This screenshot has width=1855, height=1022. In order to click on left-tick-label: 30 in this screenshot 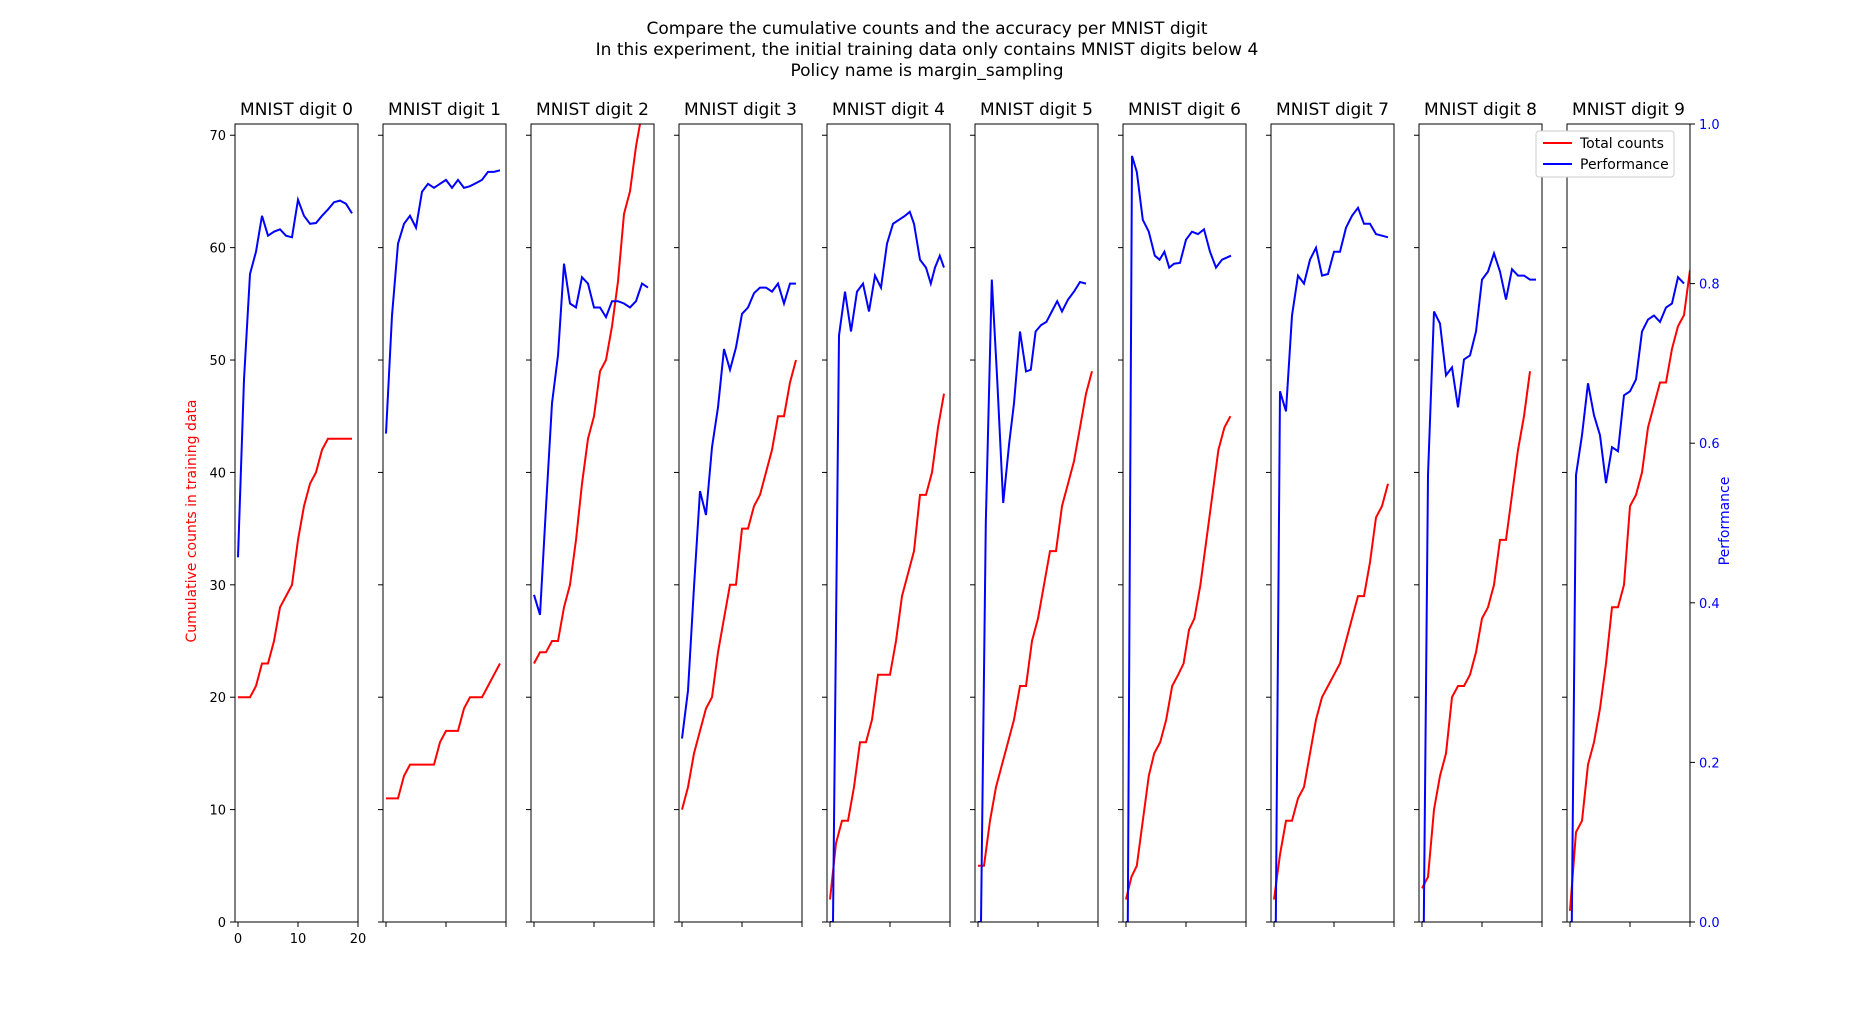, I will do `click(217, 586)`.